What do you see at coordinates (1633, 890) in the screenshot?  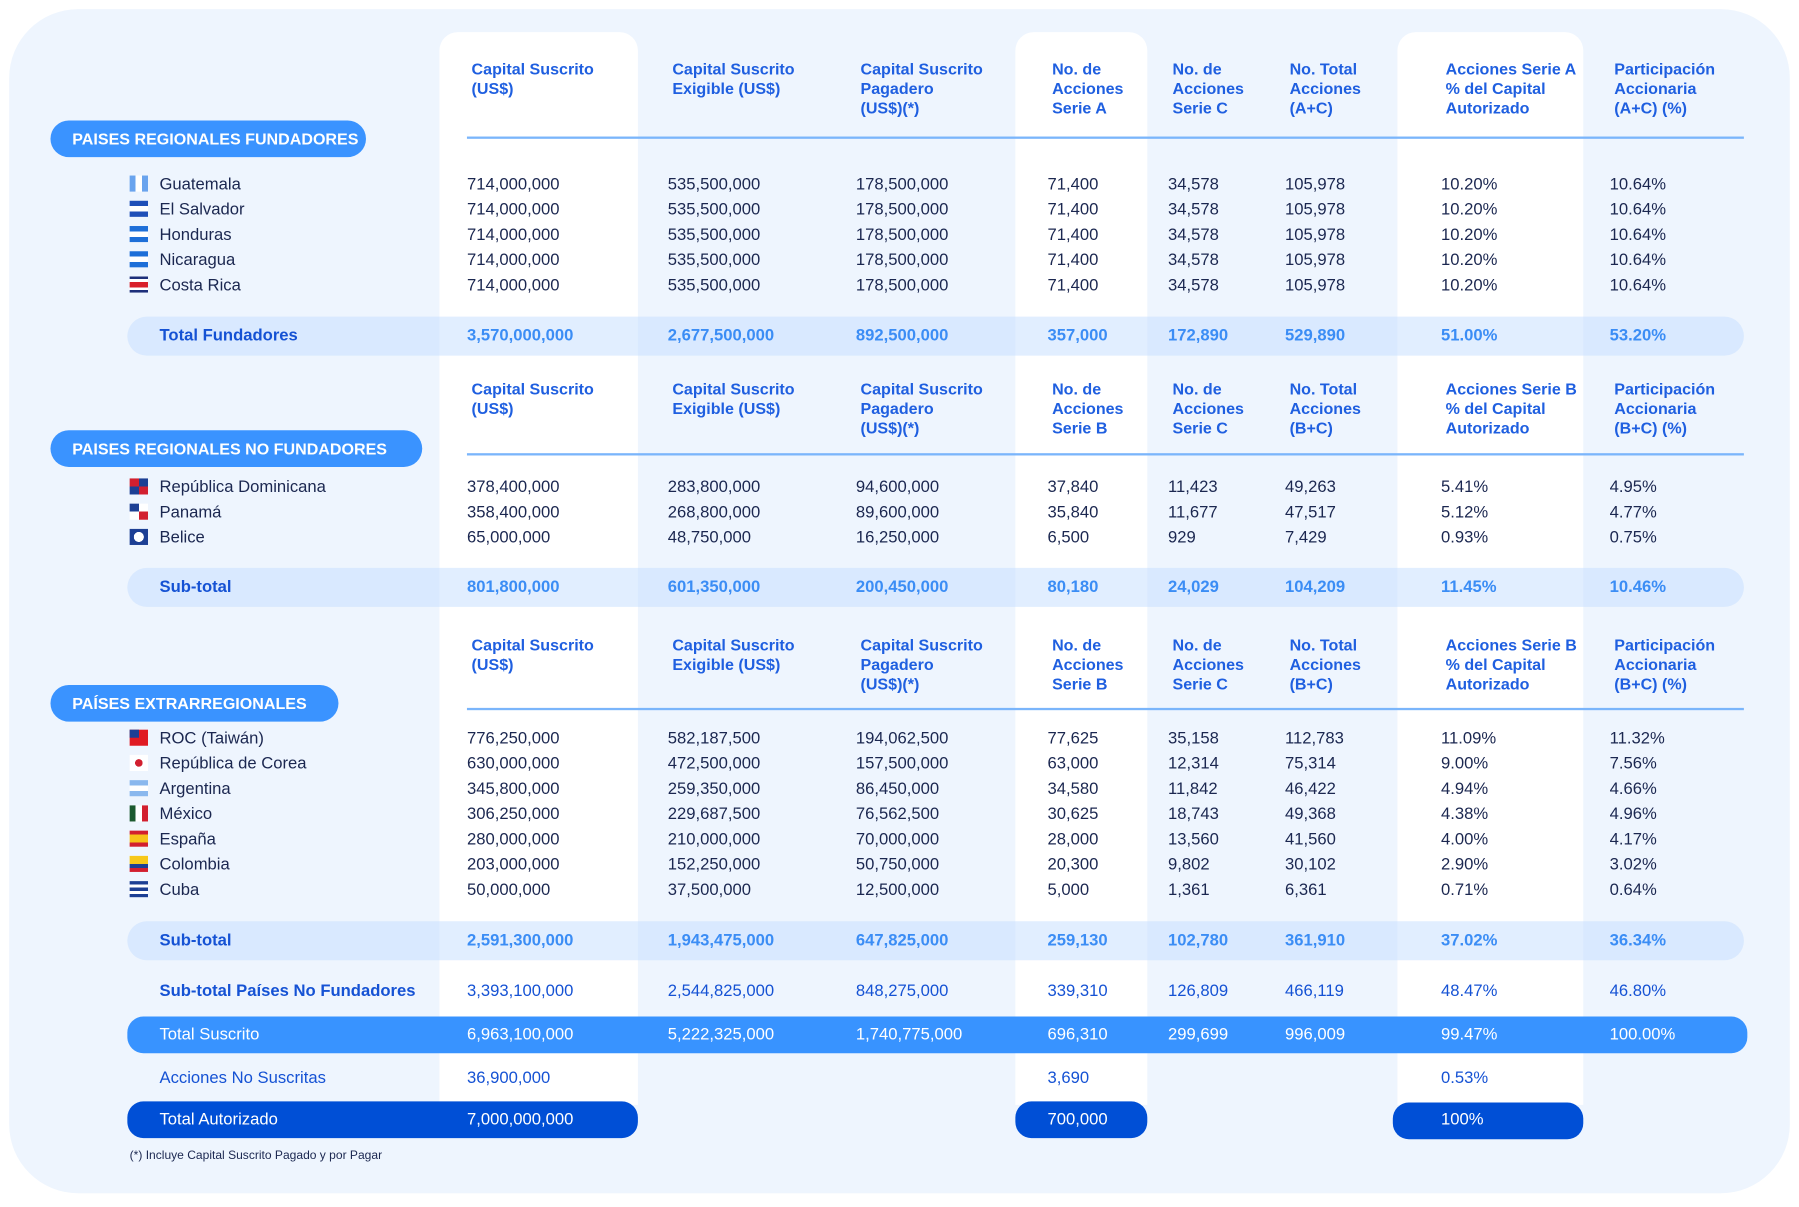 I see `table-cell: 0.64%` at bounding box center [1633, 890].